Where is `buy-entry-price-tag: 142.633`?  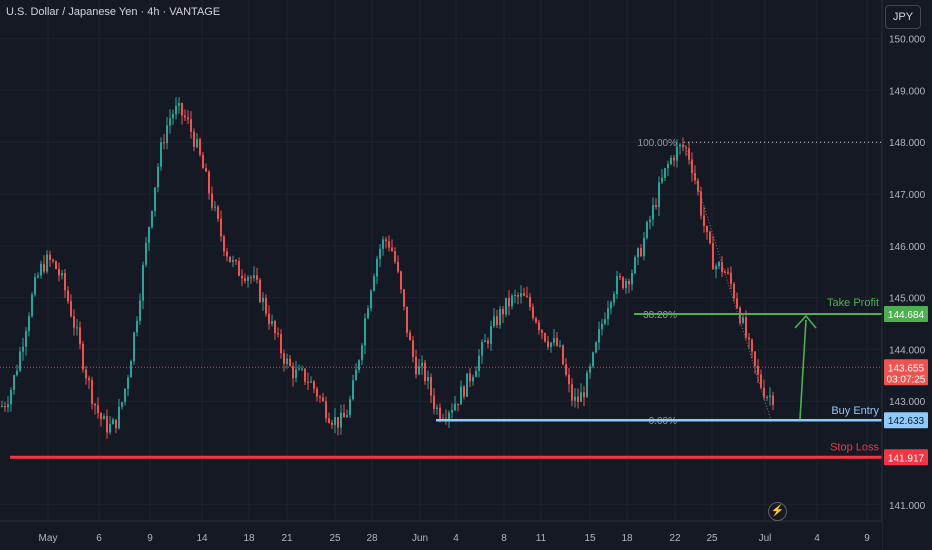 buy-entry-price-tag: 142.633 is located at coordinates (906, 421).